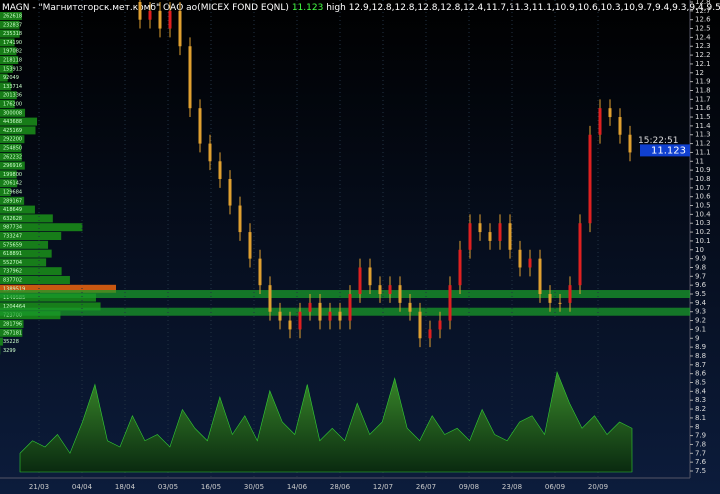 The width and height of the screenshot is (720, 494). Describe the element at coordinates (700, 400) in the screenshot. I see `y-tick-label: 8.3` at that location.